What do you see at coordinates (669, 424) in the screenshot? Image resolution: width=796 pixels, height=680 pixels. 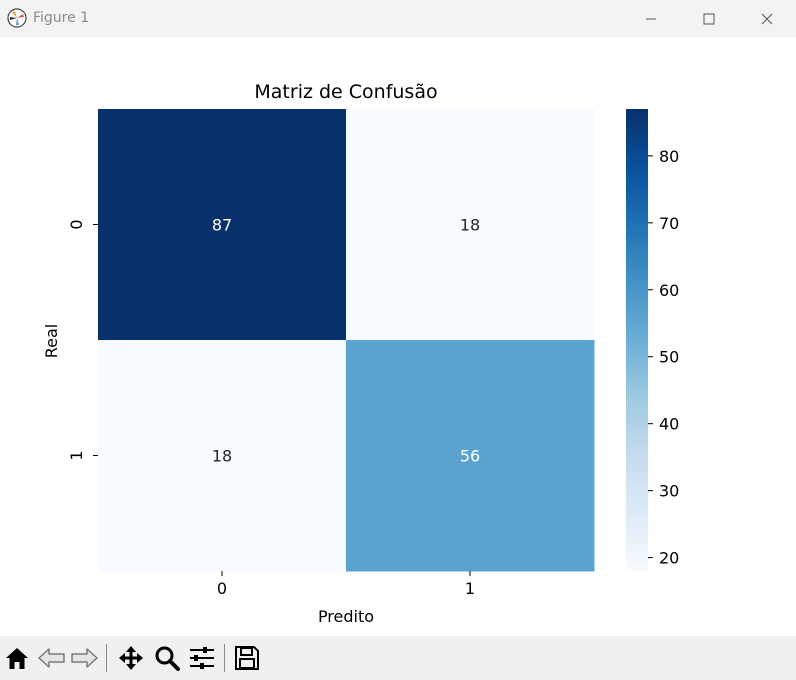 I see `colorbar-tick-label: 40` at bounding box center [669, 424].